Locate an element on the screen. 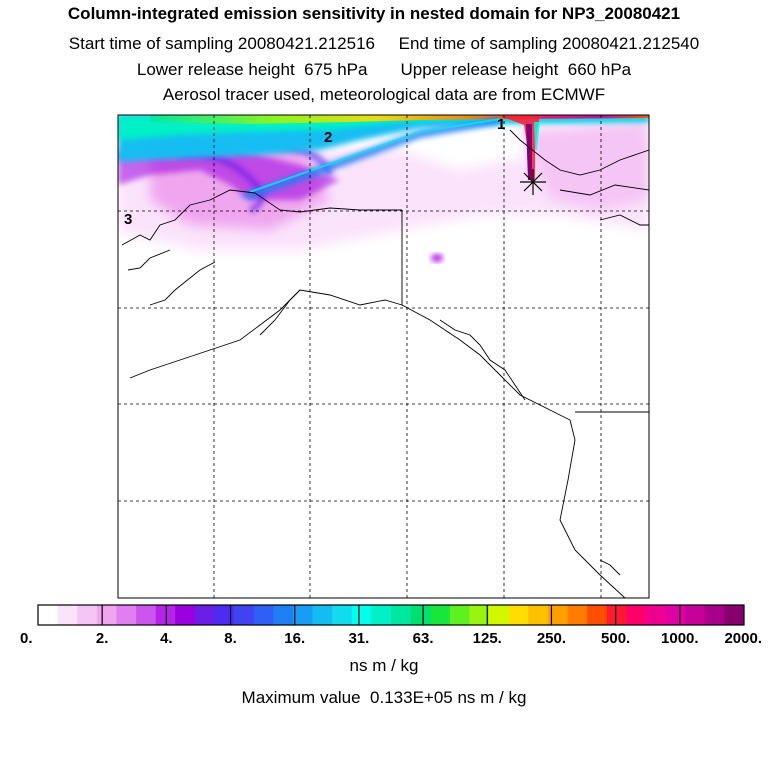  trajectory-label-2: 2 is located at coordinates (328, 137).